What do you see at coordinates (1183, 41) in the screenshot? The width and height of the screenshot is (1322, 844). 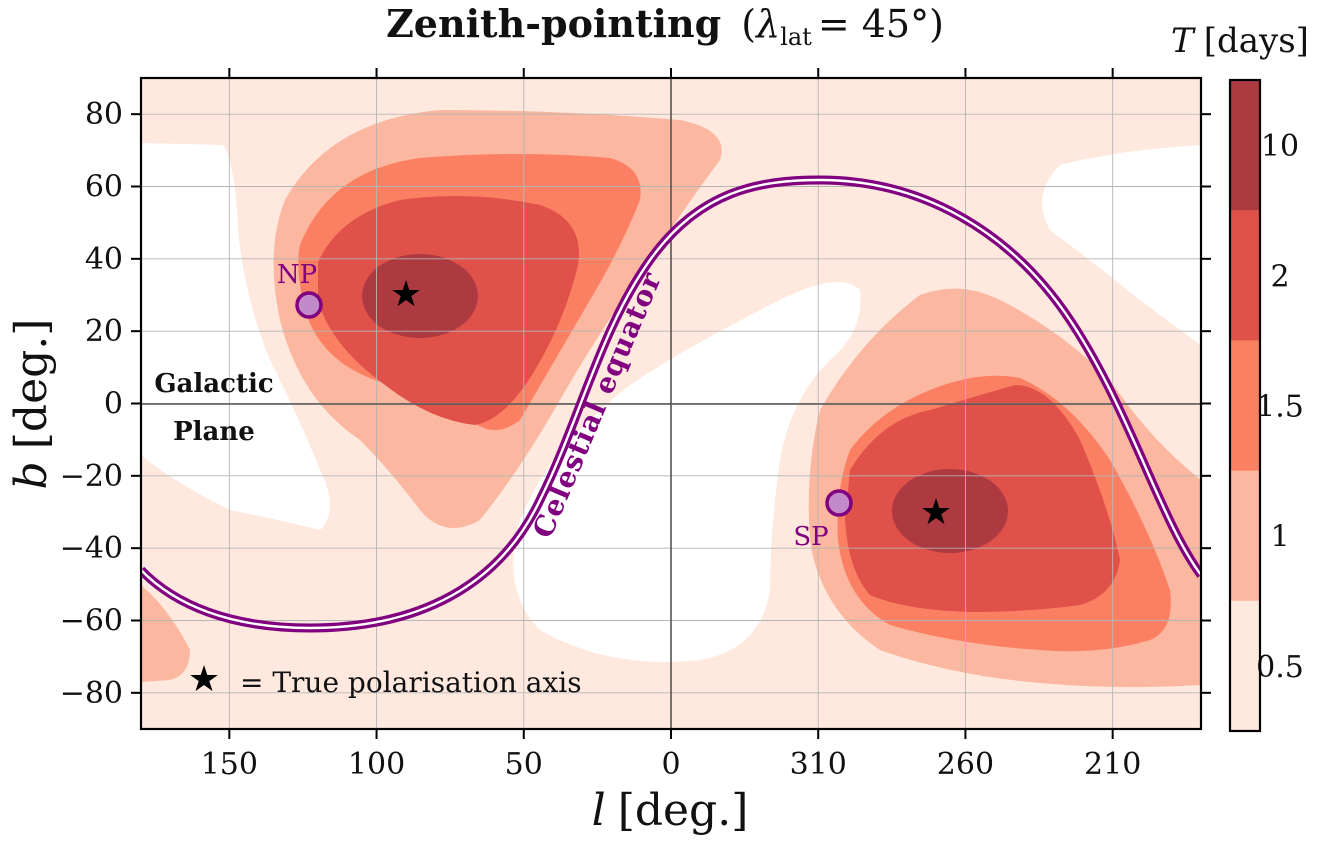 I see `colorbar-title-symbol: T` at bounding box center [1183, 41].